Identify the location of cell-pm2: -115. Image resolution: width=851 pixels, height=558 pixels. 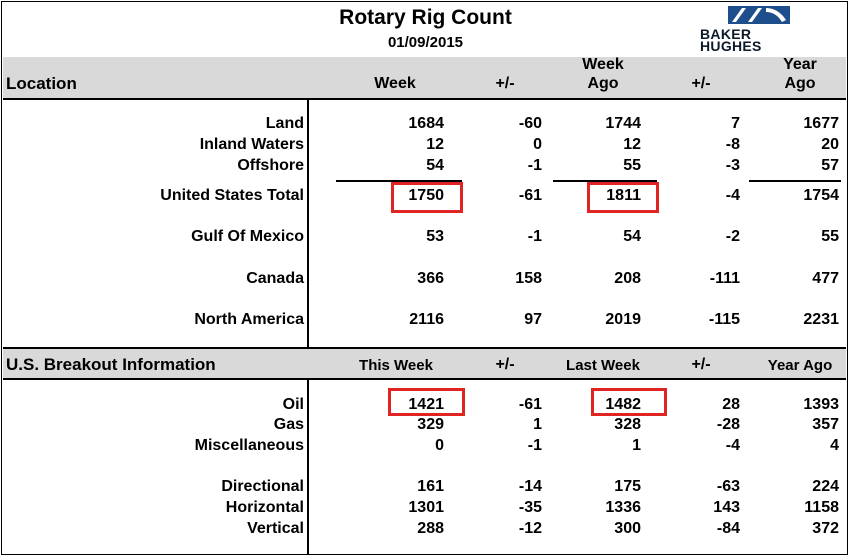
(724, 319).